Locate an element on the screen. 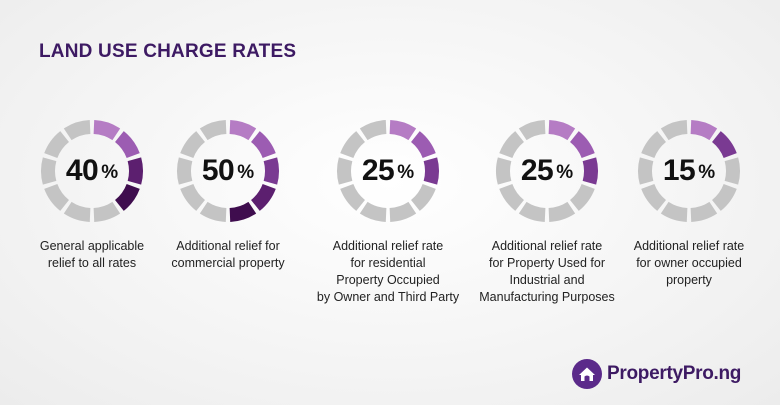  caption-line: General applicable is located at coordinates (92, 246).